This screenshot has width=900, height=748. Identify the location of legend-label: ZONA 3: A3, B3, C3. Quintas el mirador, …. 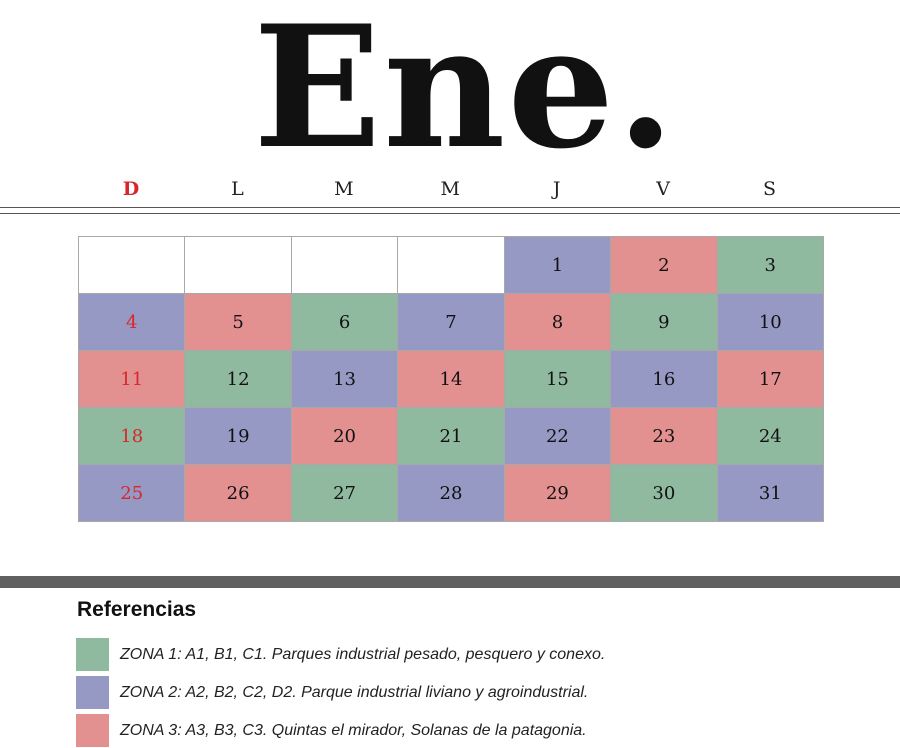
(353, 730).